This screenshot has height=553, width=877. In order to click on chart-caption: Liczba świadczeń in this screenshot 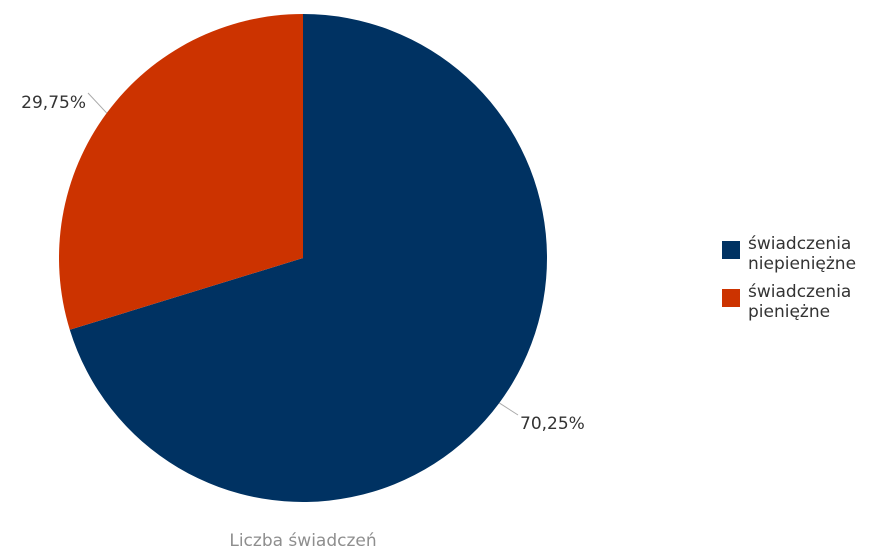, I will do `click(302, 541)`.